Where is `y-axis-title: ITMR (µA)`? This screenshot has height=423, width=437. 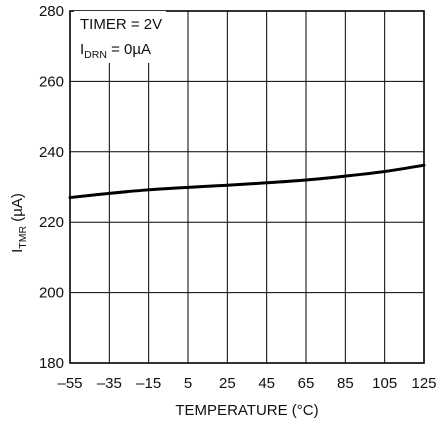
y-axis-title: ITMR (µA) is located at coordinates (19, 223).